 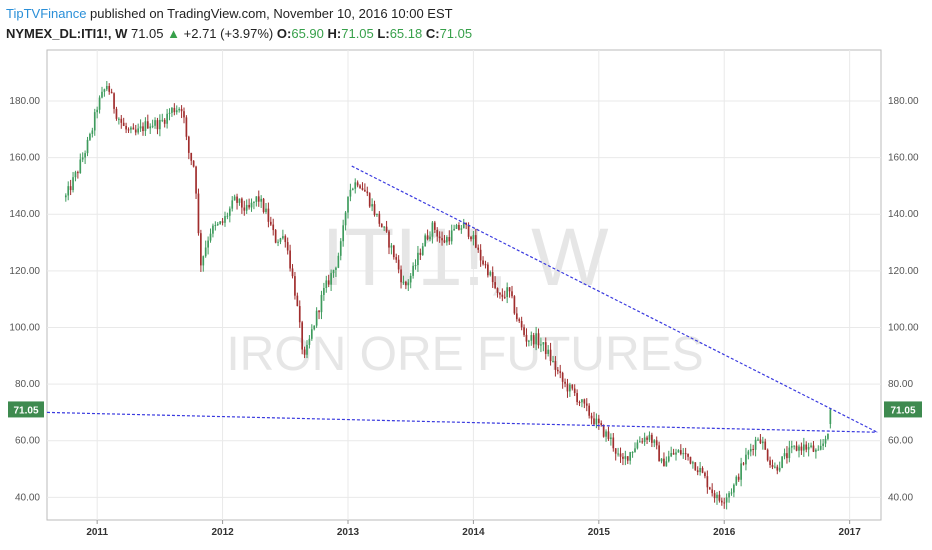 I want to click on y-tick-right: 160.00, so click(x=903, y=158).